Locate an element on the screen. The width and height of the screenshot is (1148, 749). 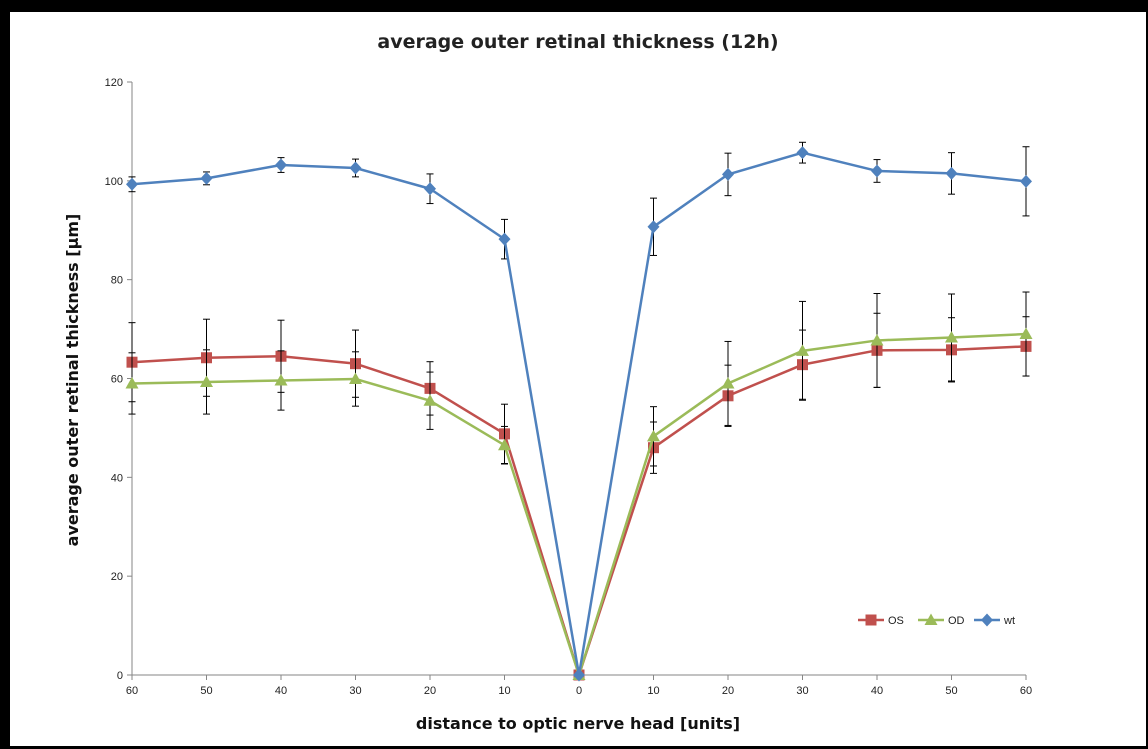
legend: OS OD wt is located at coordinates (936, 620).